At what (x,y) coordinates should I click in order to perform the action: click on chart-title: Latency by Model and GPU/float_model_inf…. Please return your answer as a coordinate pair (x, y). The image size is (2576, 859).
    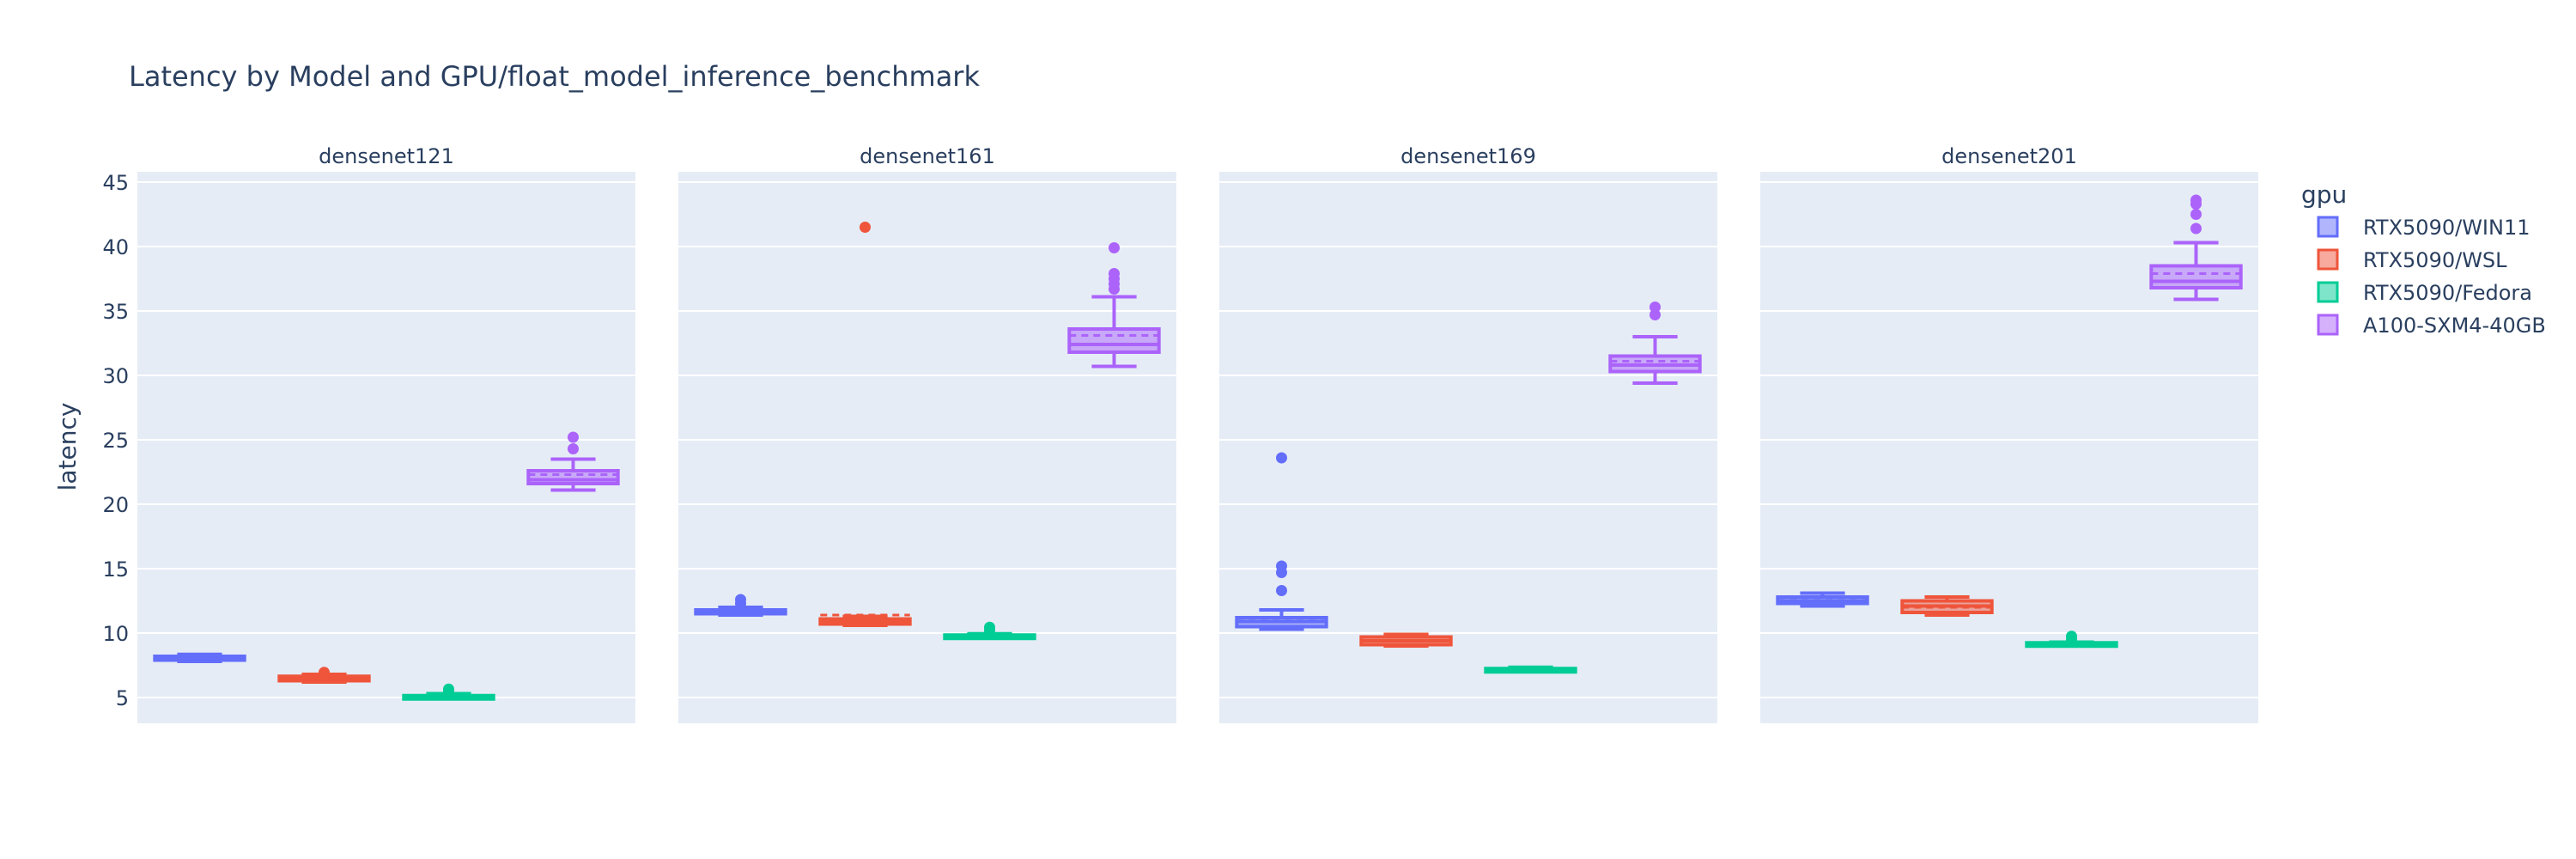
    Looking at the image, I should click on (554, 77).